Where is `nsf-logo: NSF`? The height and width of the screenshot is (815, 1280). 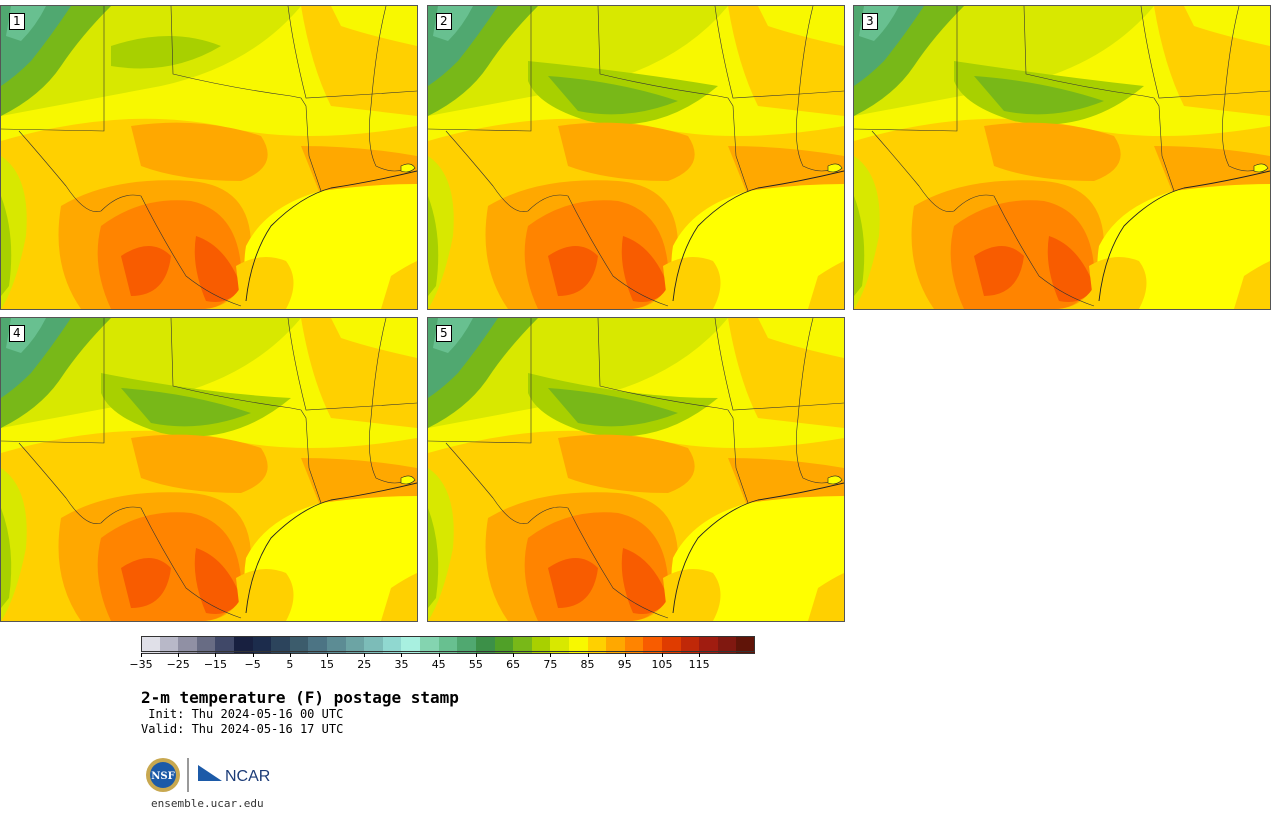 nsf-logo: NSF is located at coordinates (163, 775).